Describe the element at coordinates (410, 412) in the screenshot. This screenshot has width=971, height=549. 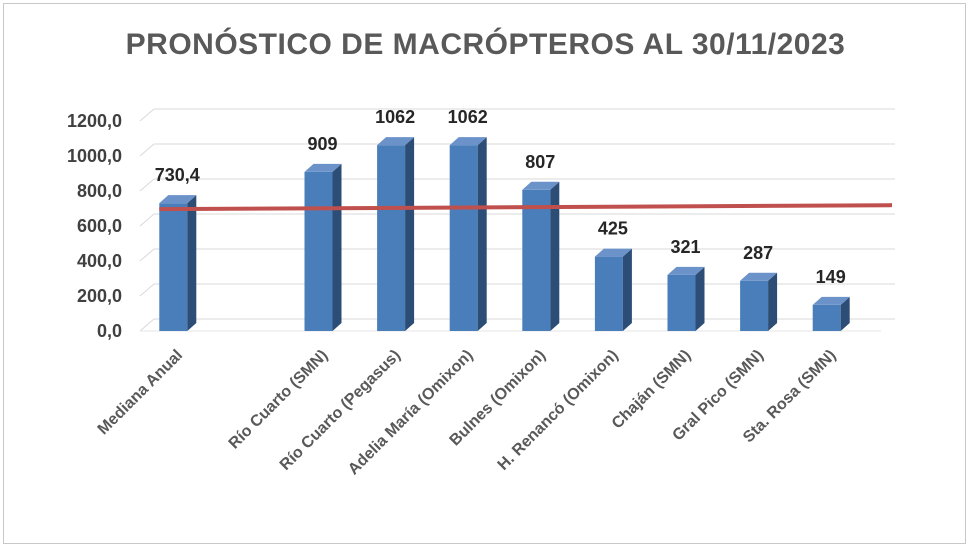
I see `x-tick-label: Adelia María (Omixon)` at that location.